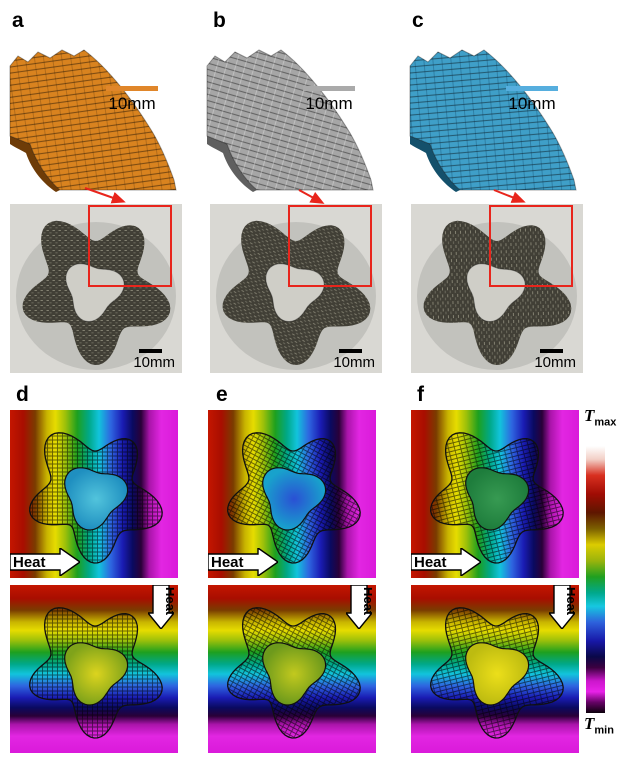 Image resolution: width=623 pixels, height=757 pixels. Describe the element at coordinates (219, 20) in the screenshot. I see `panel-label-b: b` at that location.